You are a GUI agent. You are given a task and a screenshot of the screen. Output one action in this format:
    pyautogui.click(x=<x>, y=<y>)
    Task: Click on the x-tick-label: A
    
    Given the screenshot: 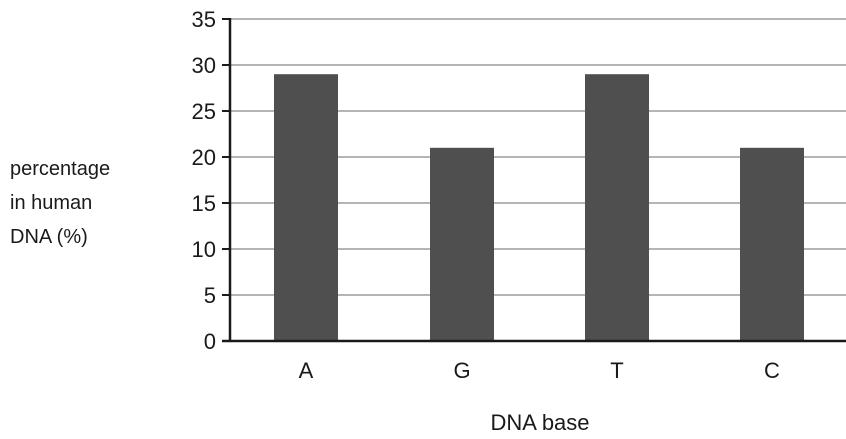 What is the action you would take?
    pyautogui.click(x=306, y=370)
    